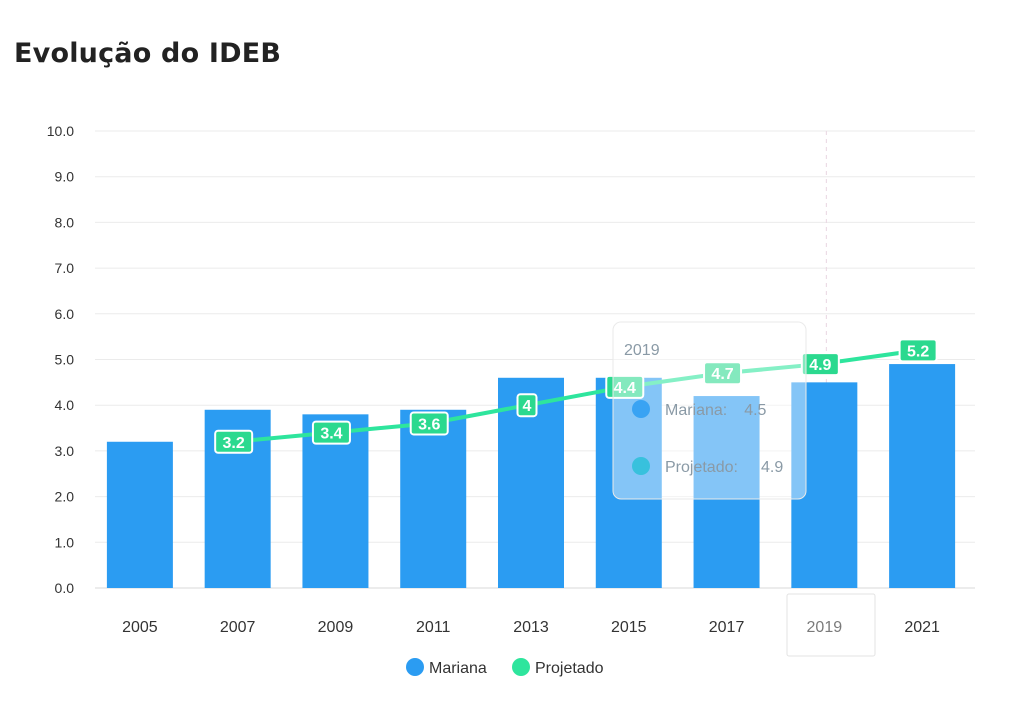 The width and height of the screenshot is (1024, 711). Describe the element at coordinates (755, 410) in the screenshot. I see `tooltip-row-value: 4.5` at that location.